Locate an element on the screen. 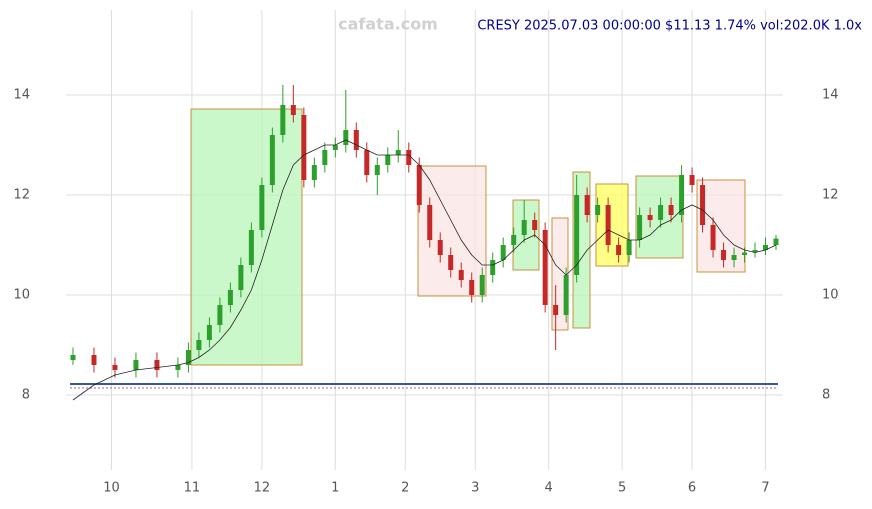 The image size is (872, 509). x-tick-label: 10 is located at coordinates (111, 488).